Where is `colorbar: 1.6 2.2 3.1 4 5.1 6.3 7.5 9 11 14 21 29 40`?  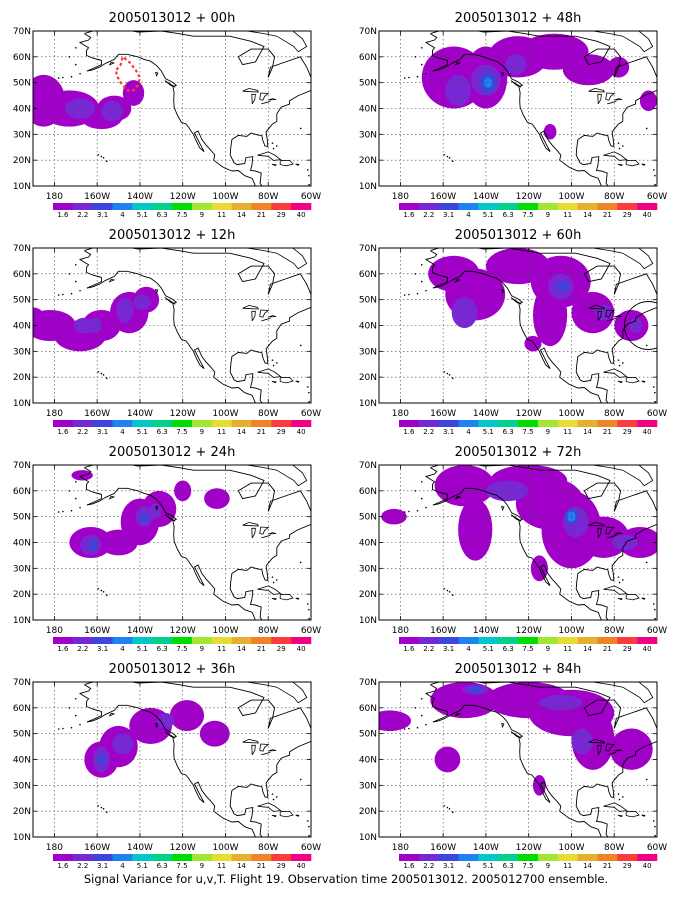 colorbar: 1.6 2.2 3.1 4 5.1 6.3 7.5 9 11 14 21 29 40 is located at coordinates (528, 428).